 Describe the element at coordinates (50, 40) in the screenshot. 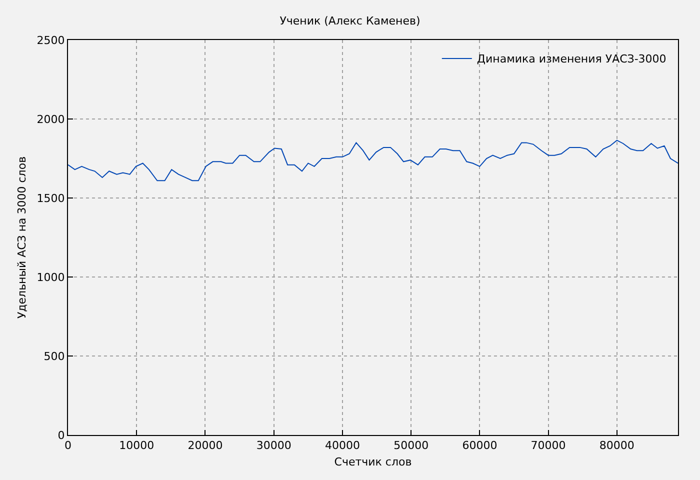

I see `y-tick-label: 2500` at that location.